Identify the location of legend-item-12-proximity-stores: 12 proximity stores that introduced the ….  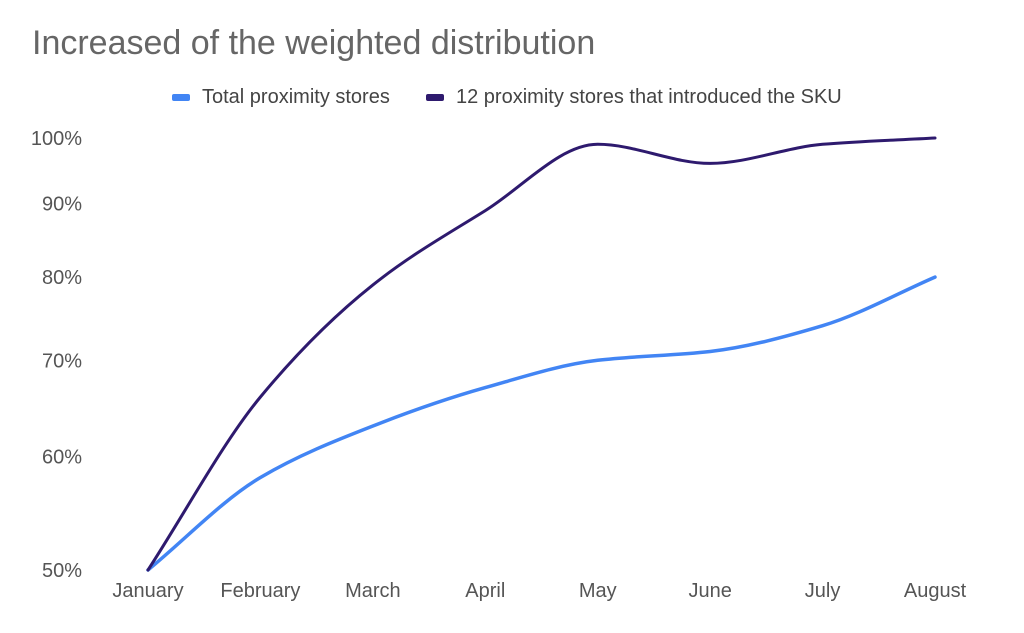
(634, 97).